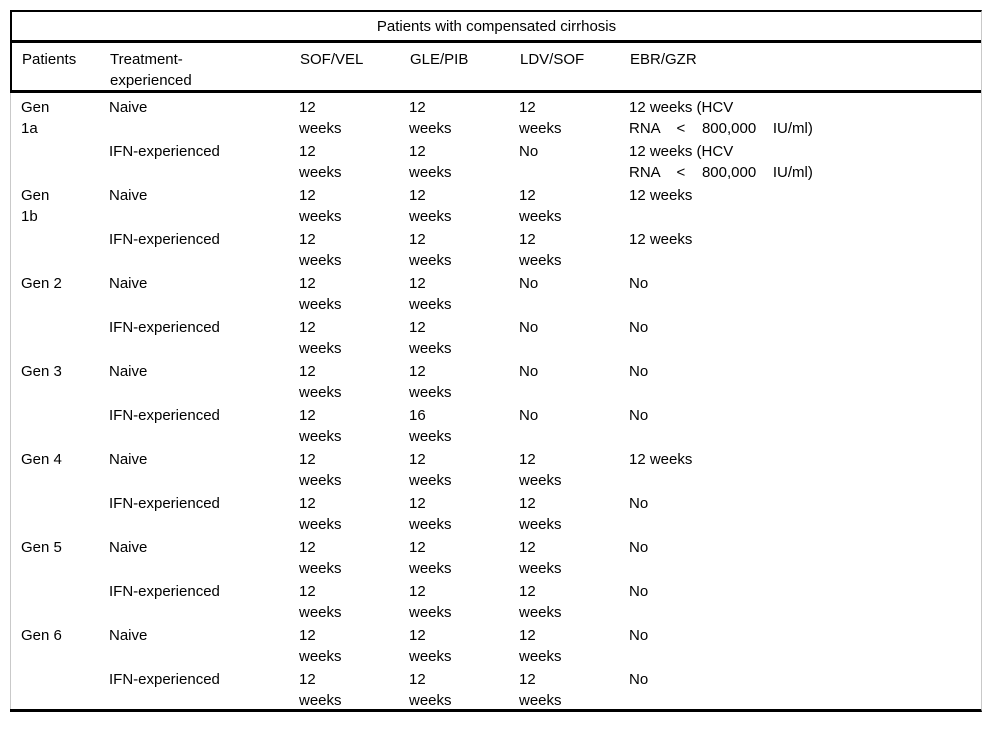  What do you see at coordinates (41, 283) in the screenshot?
I see `cell-patients: Gen 2` at bounding box center [41, 283].